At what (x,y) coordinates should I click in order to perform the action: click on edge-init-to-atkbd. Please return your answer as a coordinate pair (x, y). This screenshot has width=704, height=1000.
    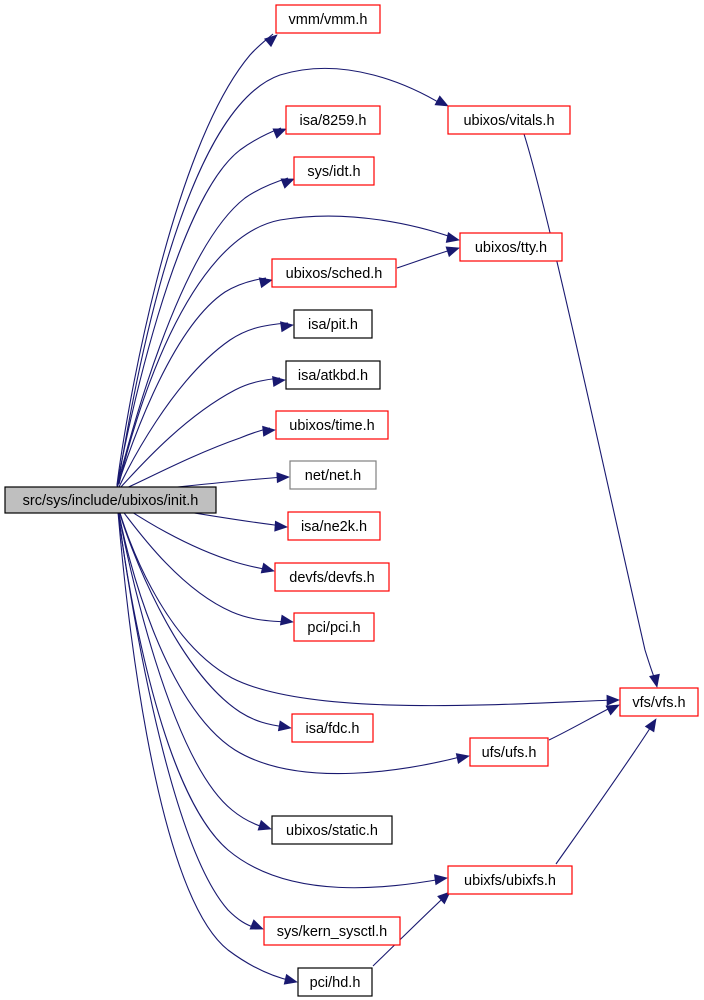
    Looking at the image, I should click on (199, 434).